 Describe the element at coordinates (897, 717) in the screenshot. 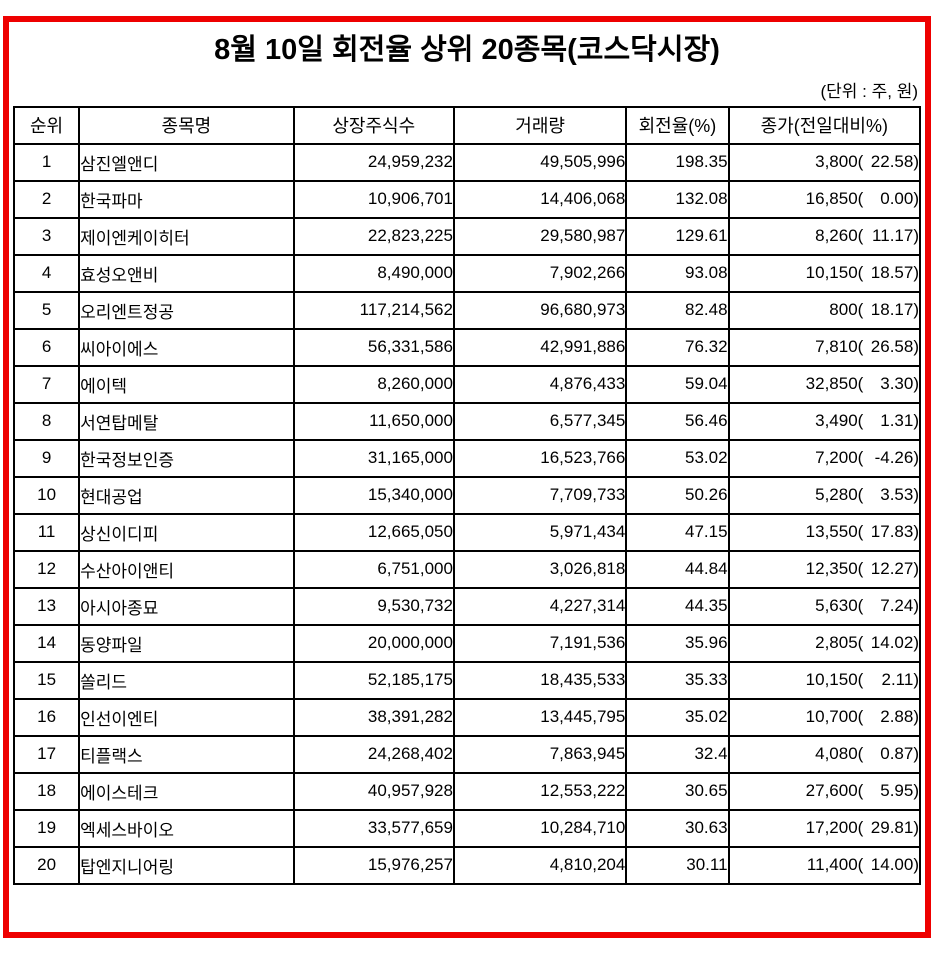

I see `change-pct: 2.88` at that location.